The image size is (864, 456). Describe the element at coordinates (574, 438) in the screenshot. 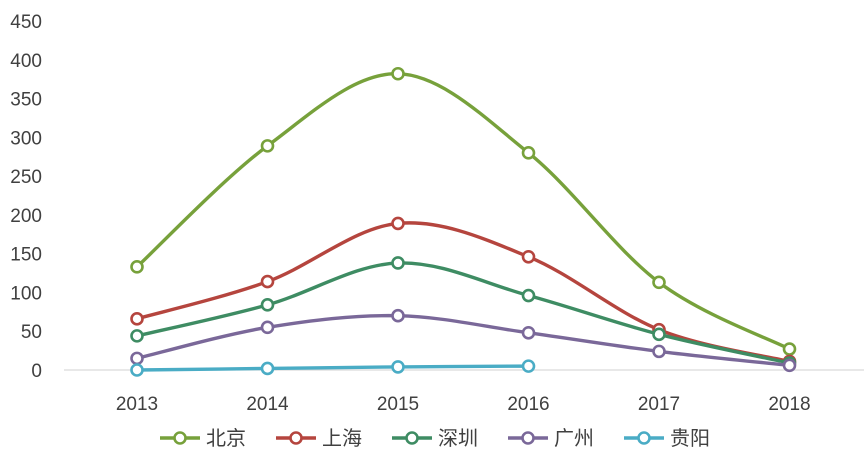

I see `legend-label: 广州` at that location.